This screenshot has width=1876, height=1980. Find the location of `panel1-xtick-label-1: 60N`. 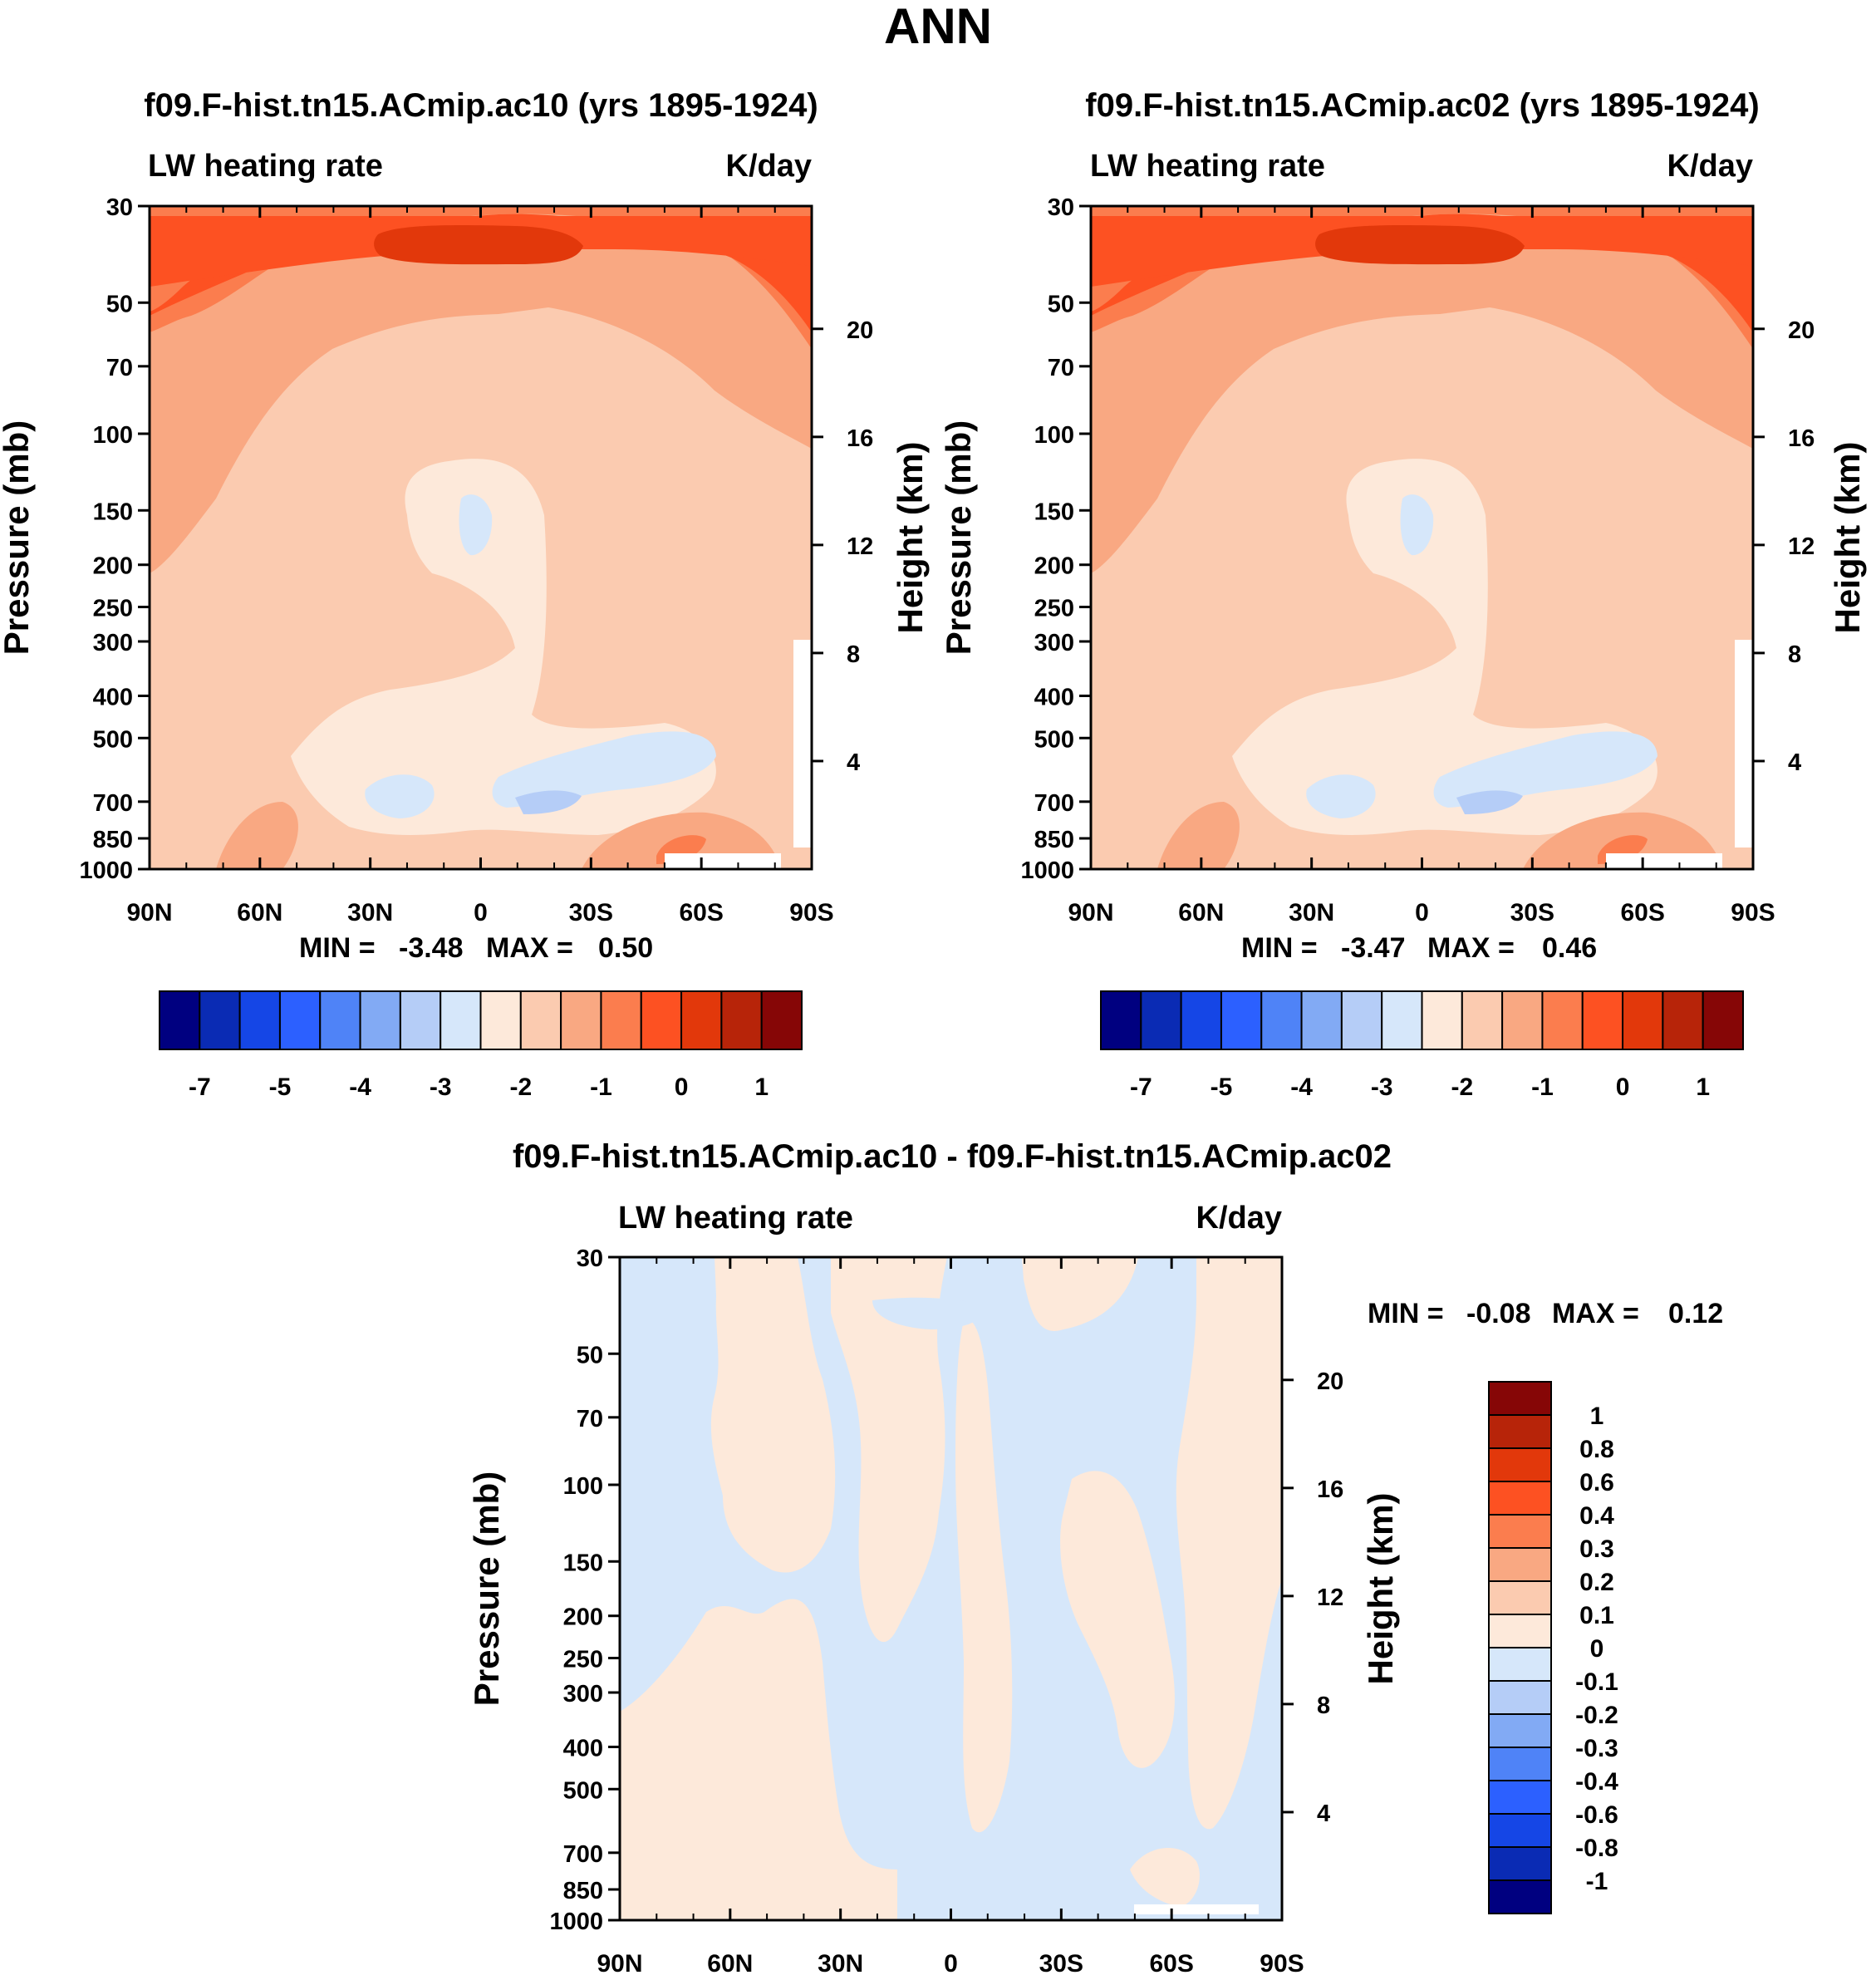

panel1-xtick-label-1: 60N is located at coordinates (259, 912).